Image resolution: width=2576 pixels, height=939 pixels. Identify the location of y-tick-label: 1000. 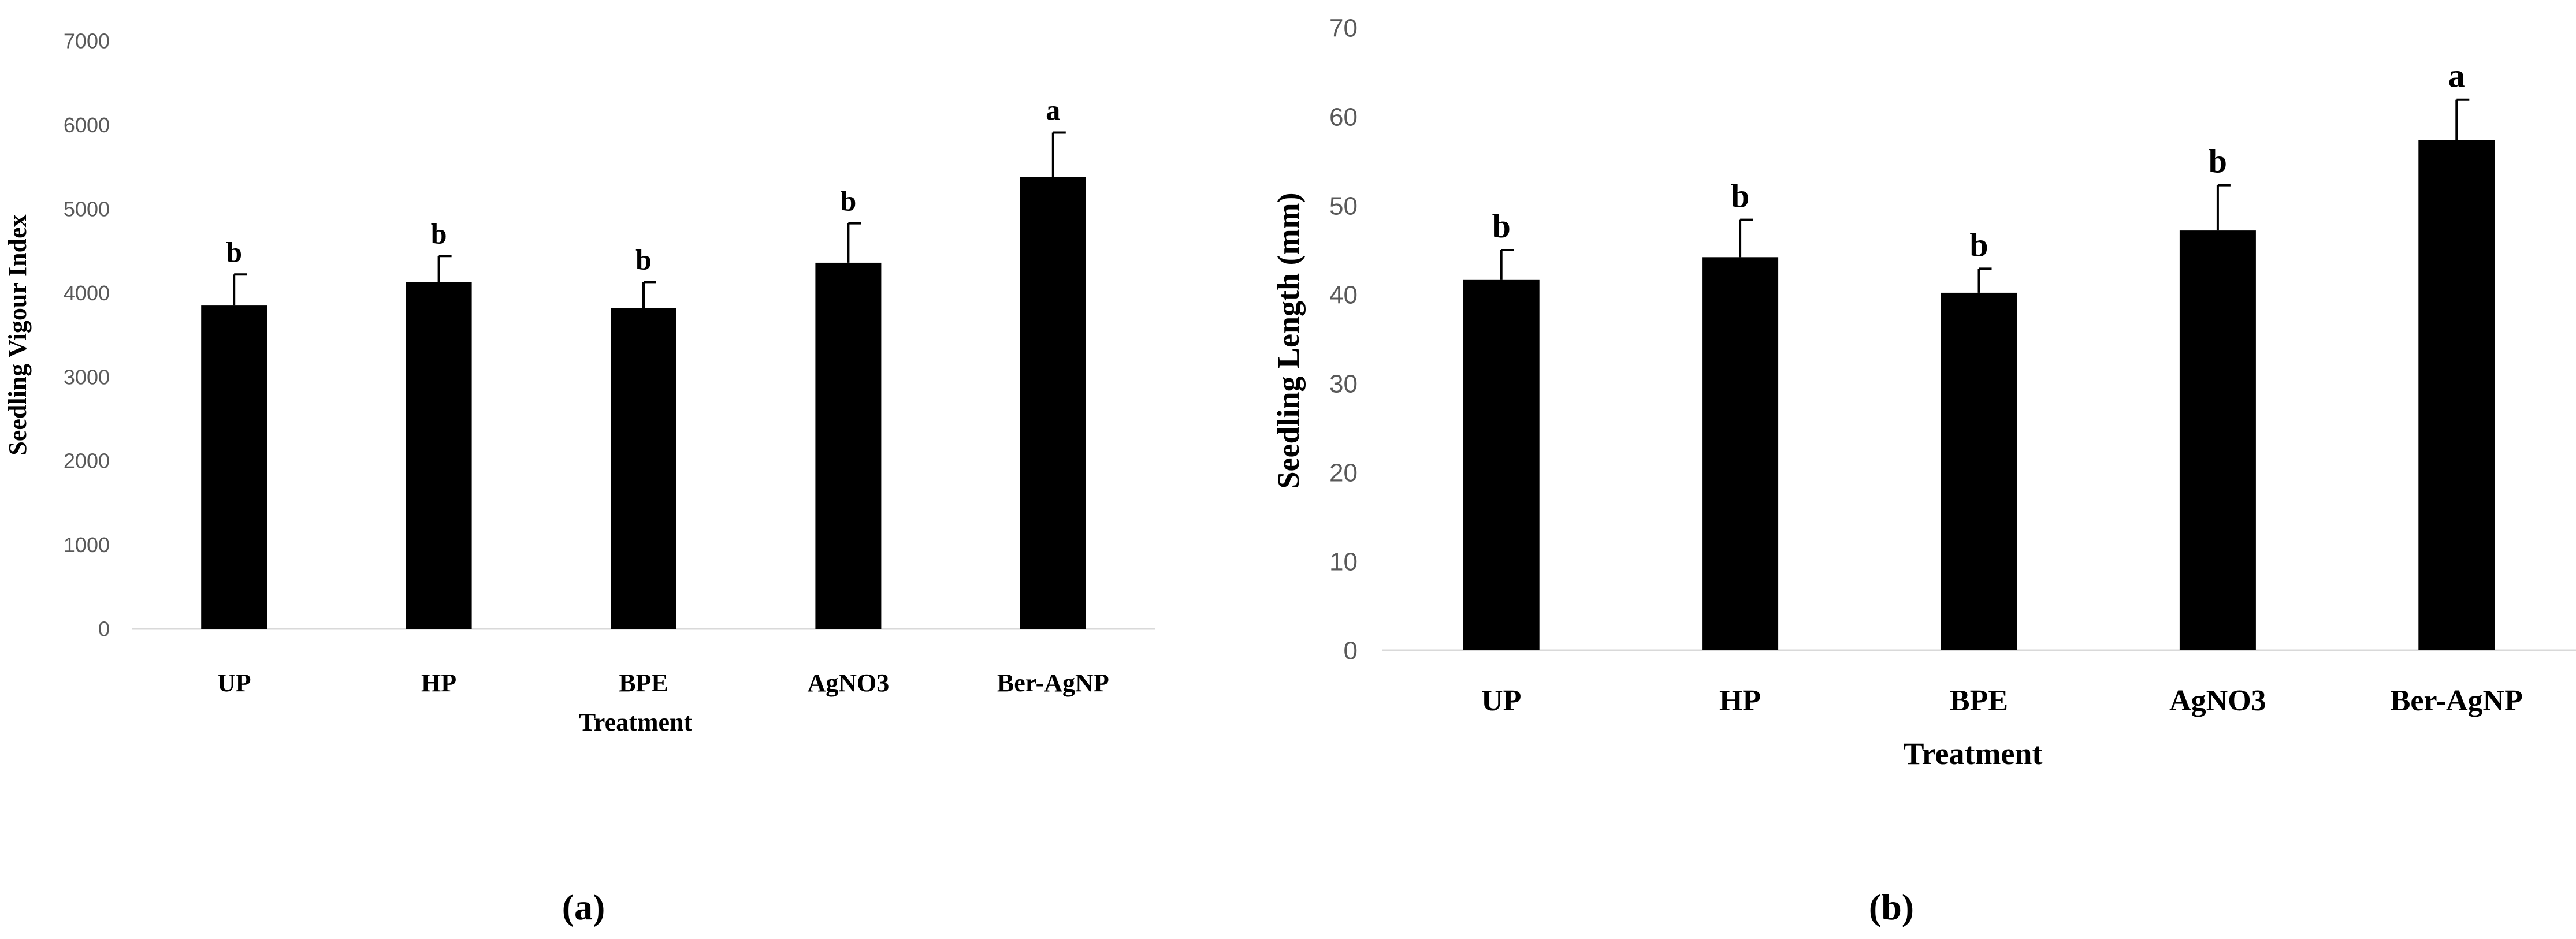
(87, 545).